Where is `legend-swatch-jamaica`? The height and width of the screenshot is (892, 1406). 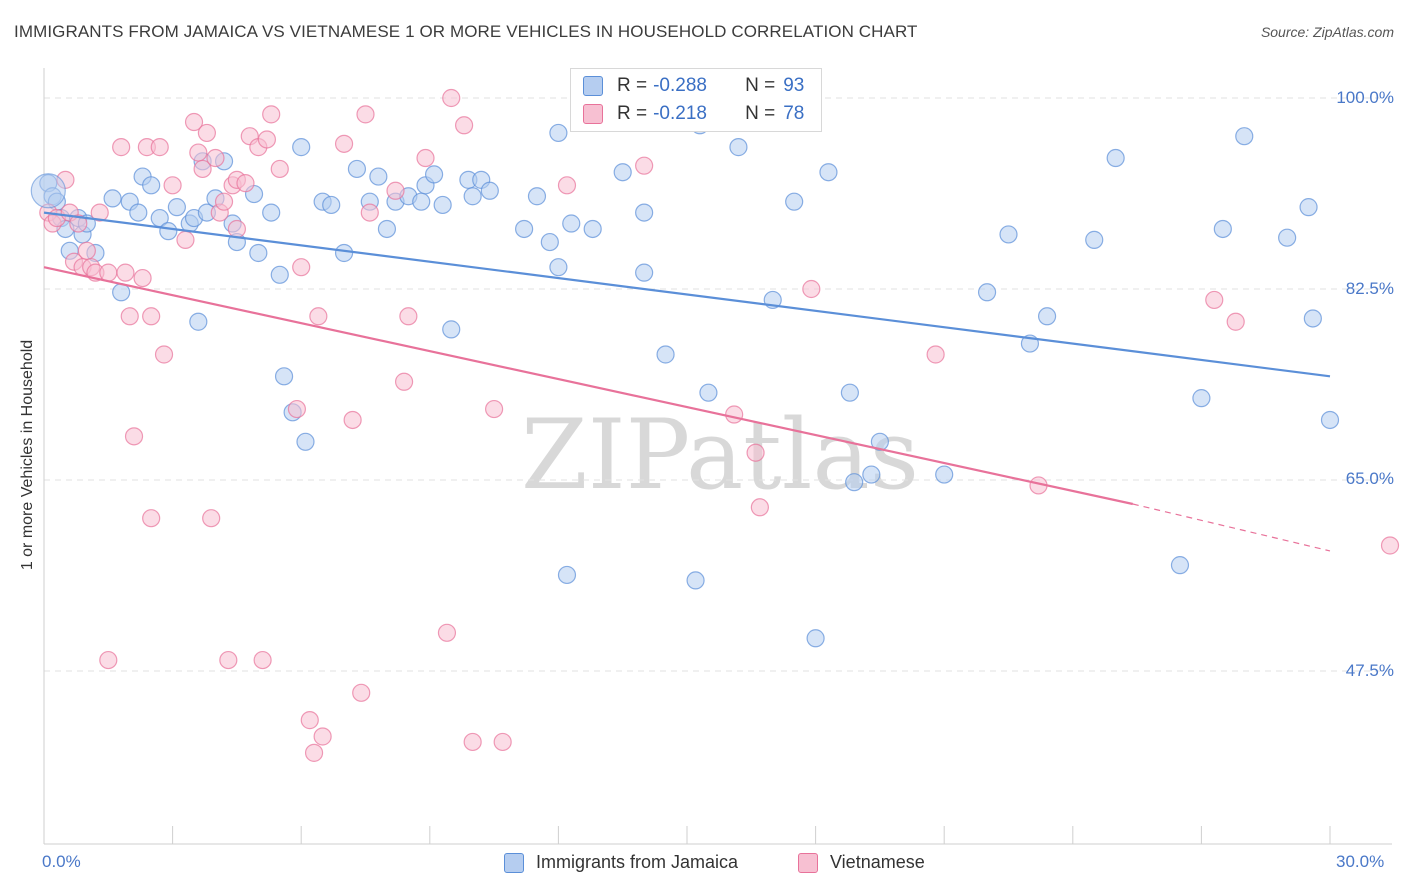
legend-swatch-jamaica is located at coordinates (593, 86).